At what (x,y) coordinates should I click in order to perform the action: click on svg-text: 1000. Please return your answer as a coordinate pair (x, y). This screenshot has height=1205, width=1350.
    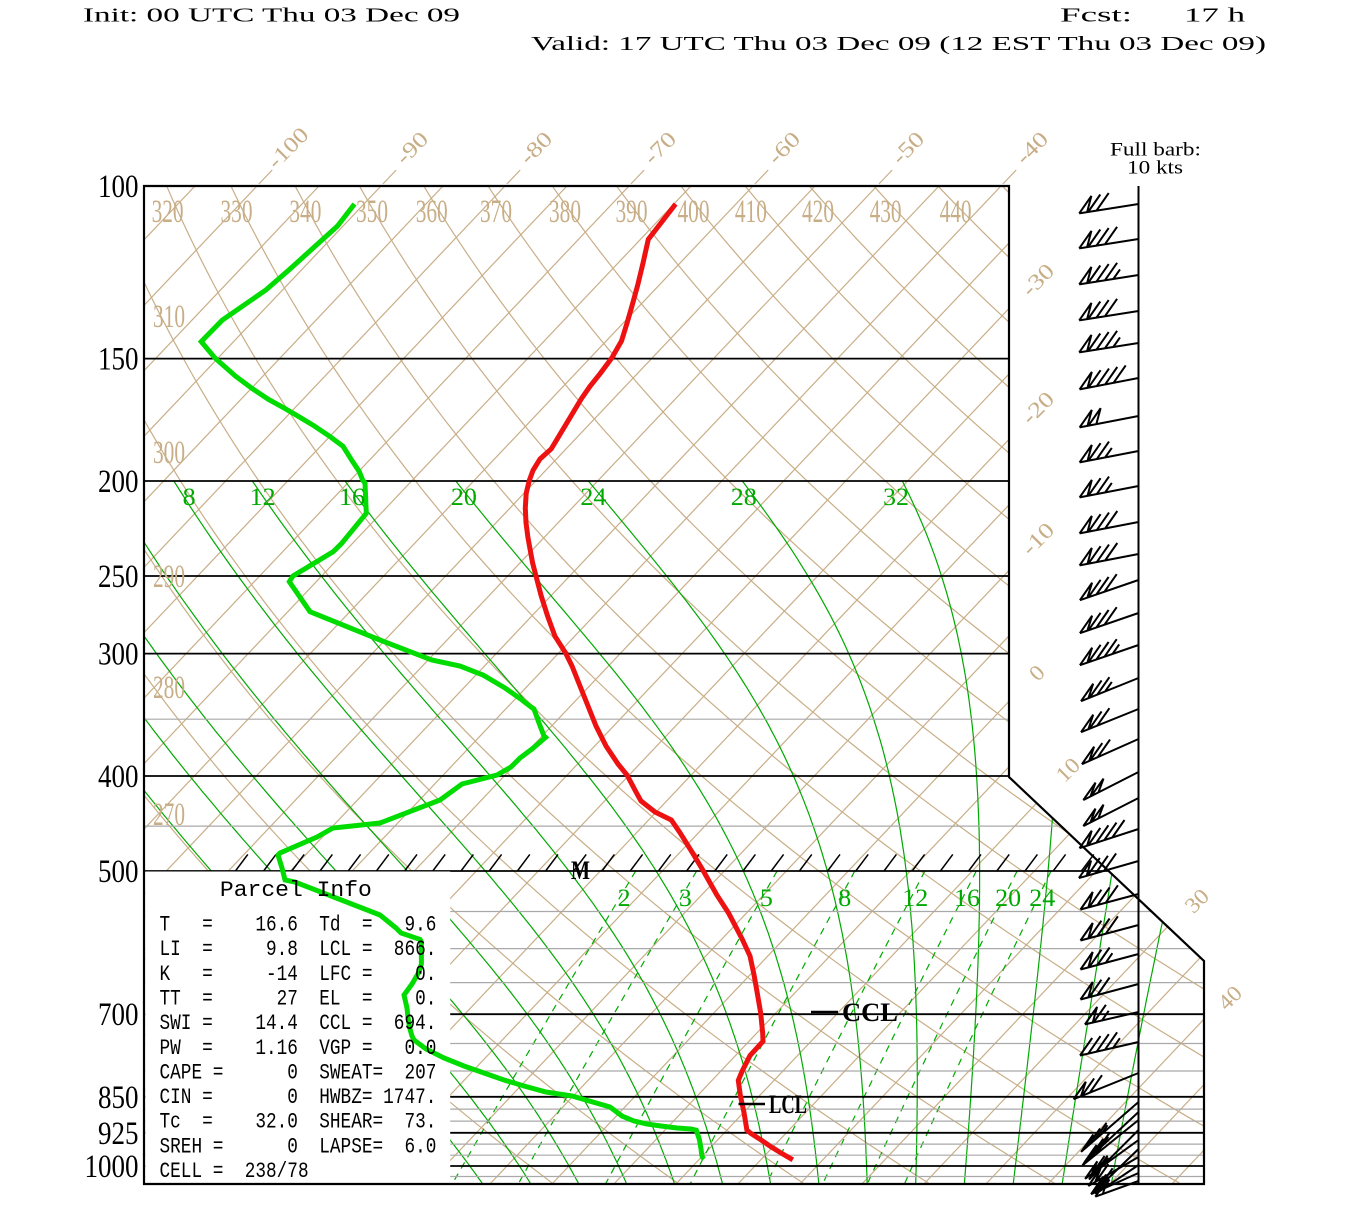
    Looking at the image, I should click on (112, 1167).